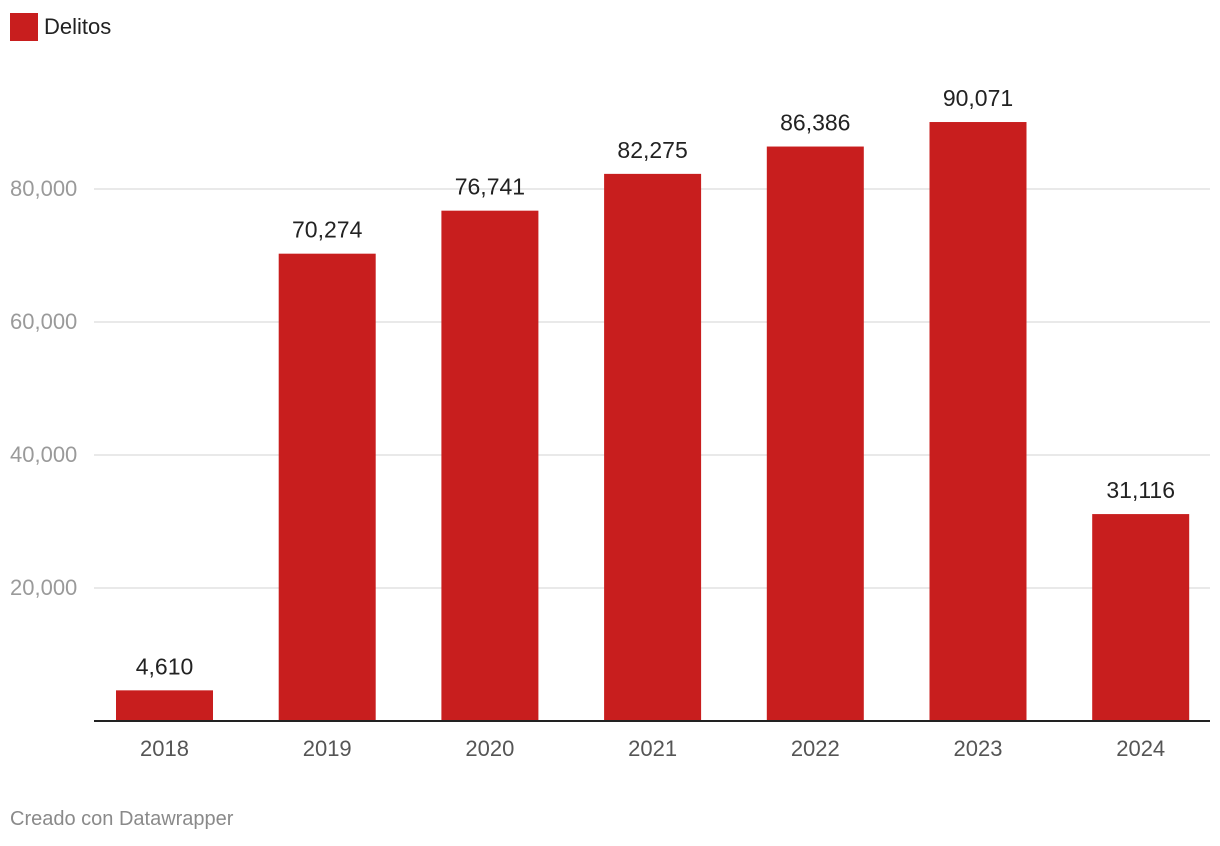 The width and height of the screenshot is (1220, 846). What do you see at coordinates (24, 27) in the screenshot?
I see `legend-swatch` at bounding box center [24, 27].